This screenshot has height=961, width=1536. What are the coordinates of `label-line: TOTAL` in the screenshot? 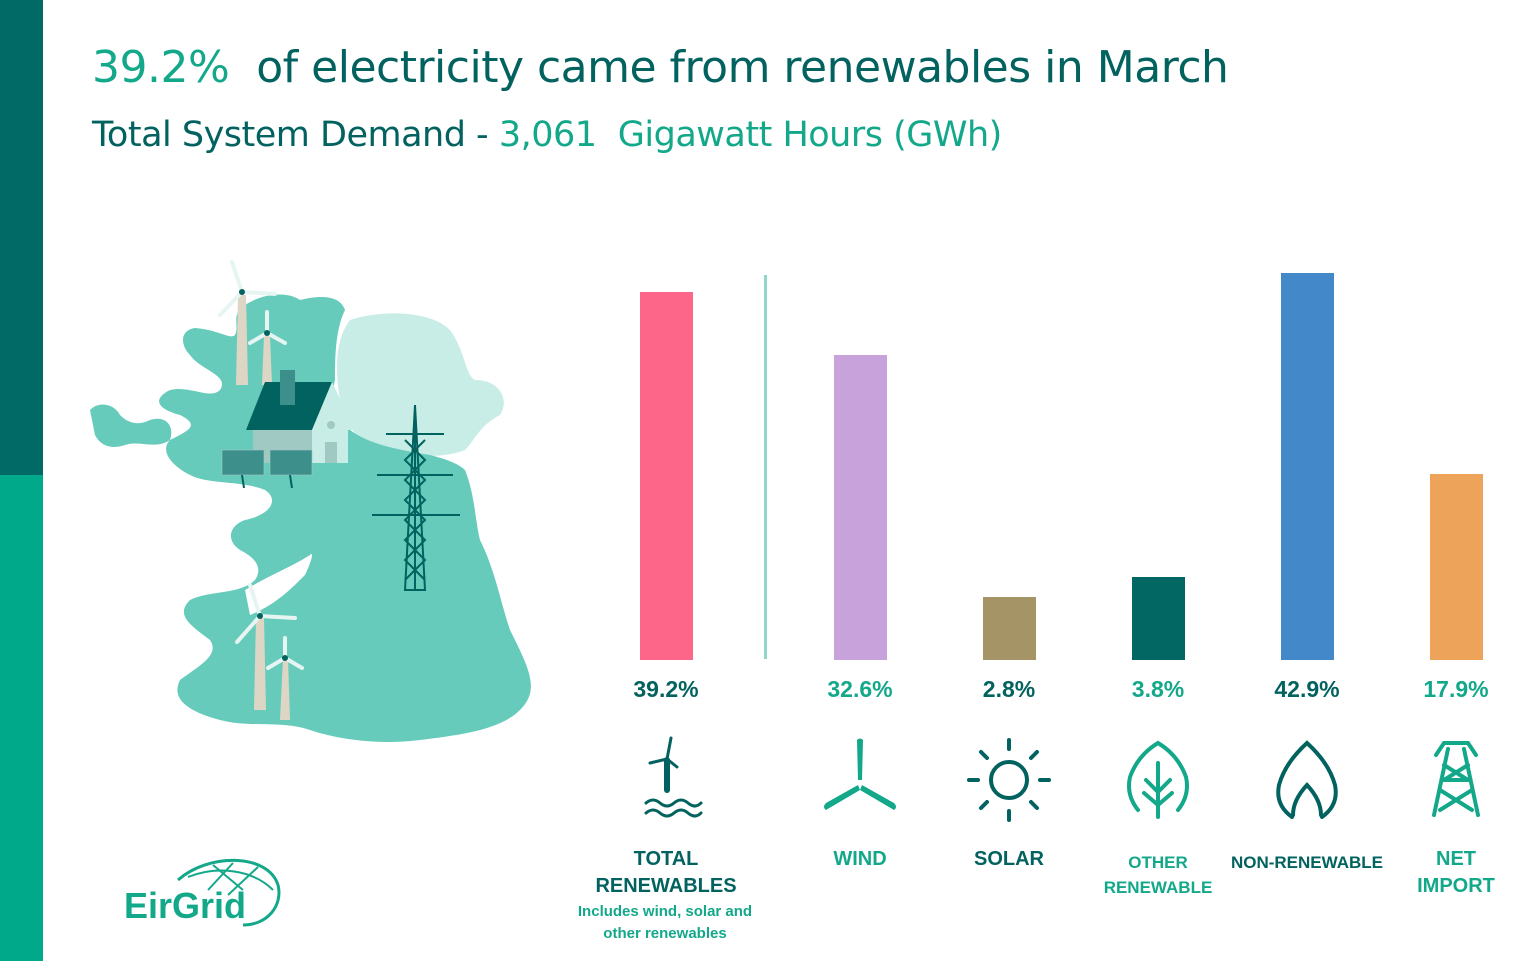 It's located at (666, 859).